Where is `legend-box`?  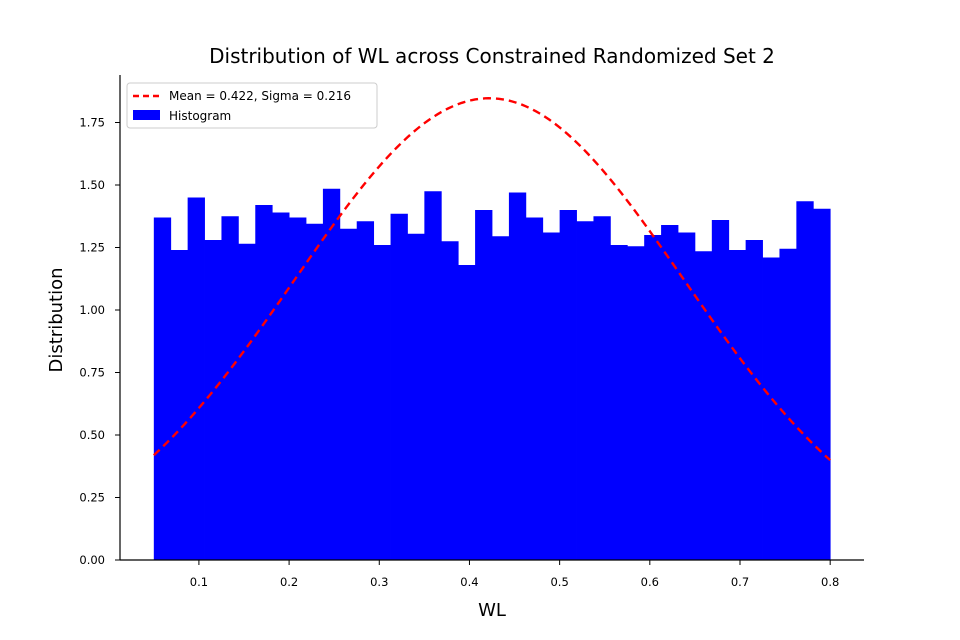 legend-box is located at coordinates (252, 105).